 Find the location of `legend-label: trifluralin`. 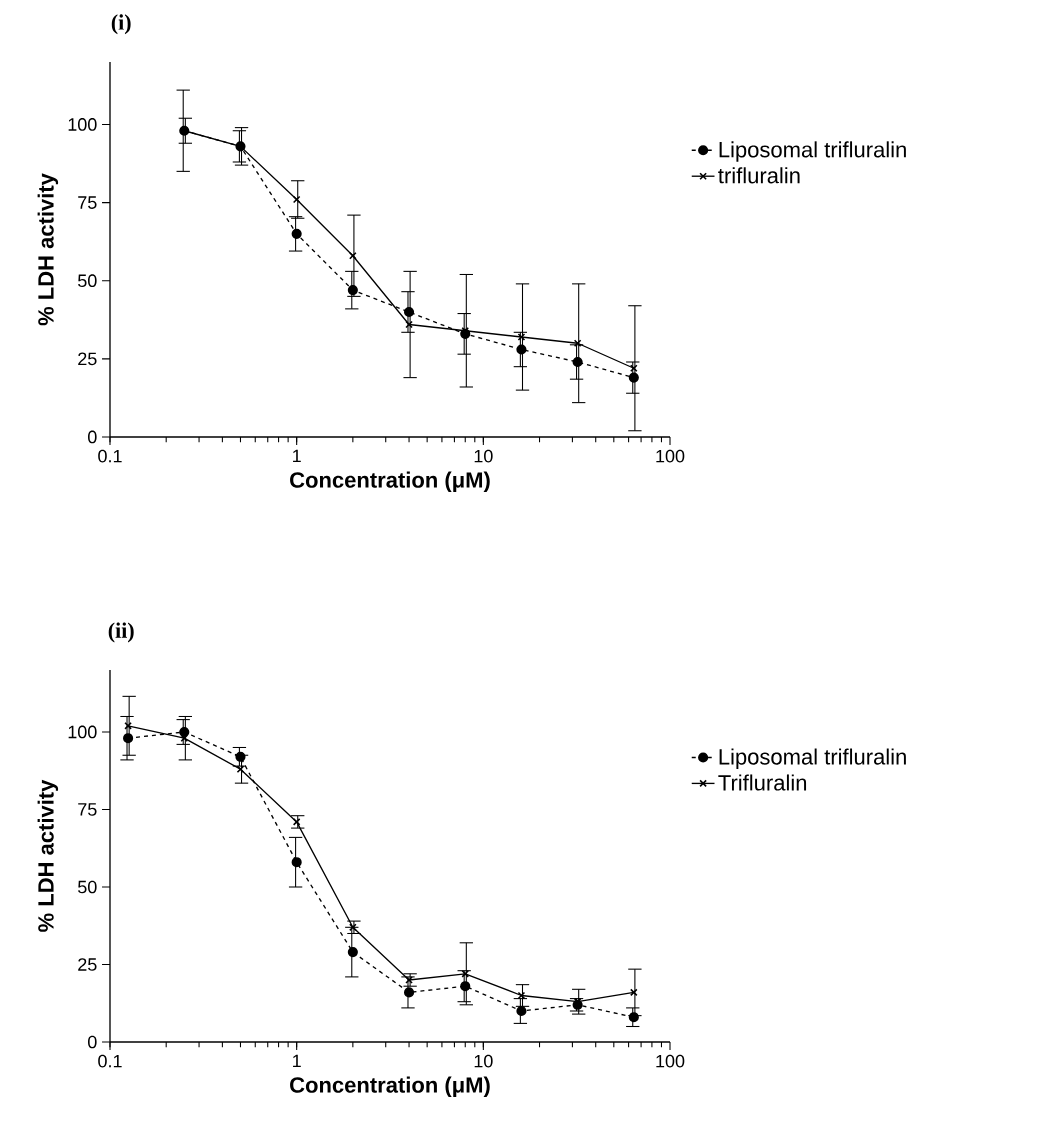

legend-label: trifluralin is located at coordinates (759, 175).